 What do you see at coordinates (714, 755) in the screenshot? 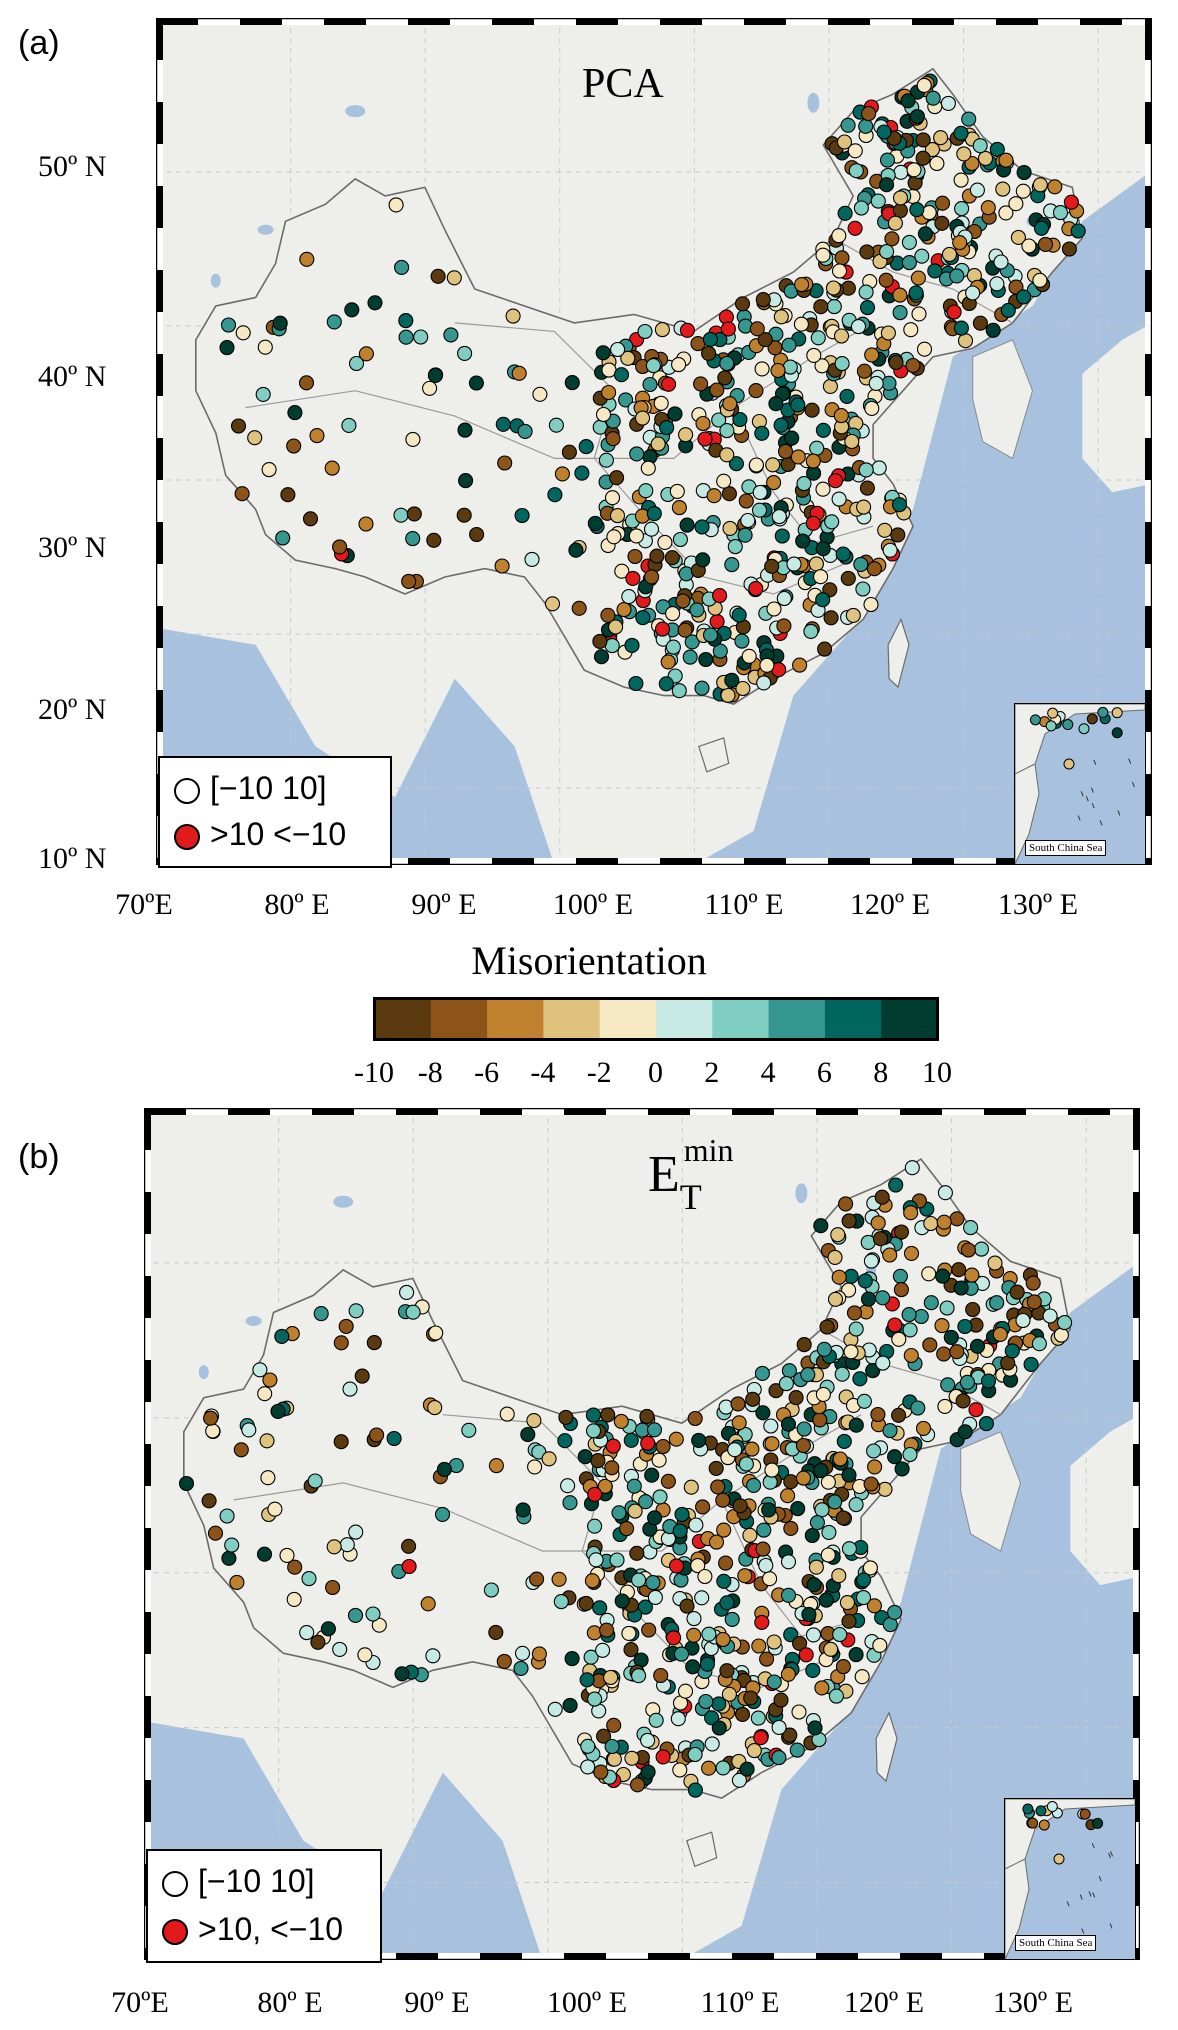
I see `hainan-outline` at bounding box center [714, 755].